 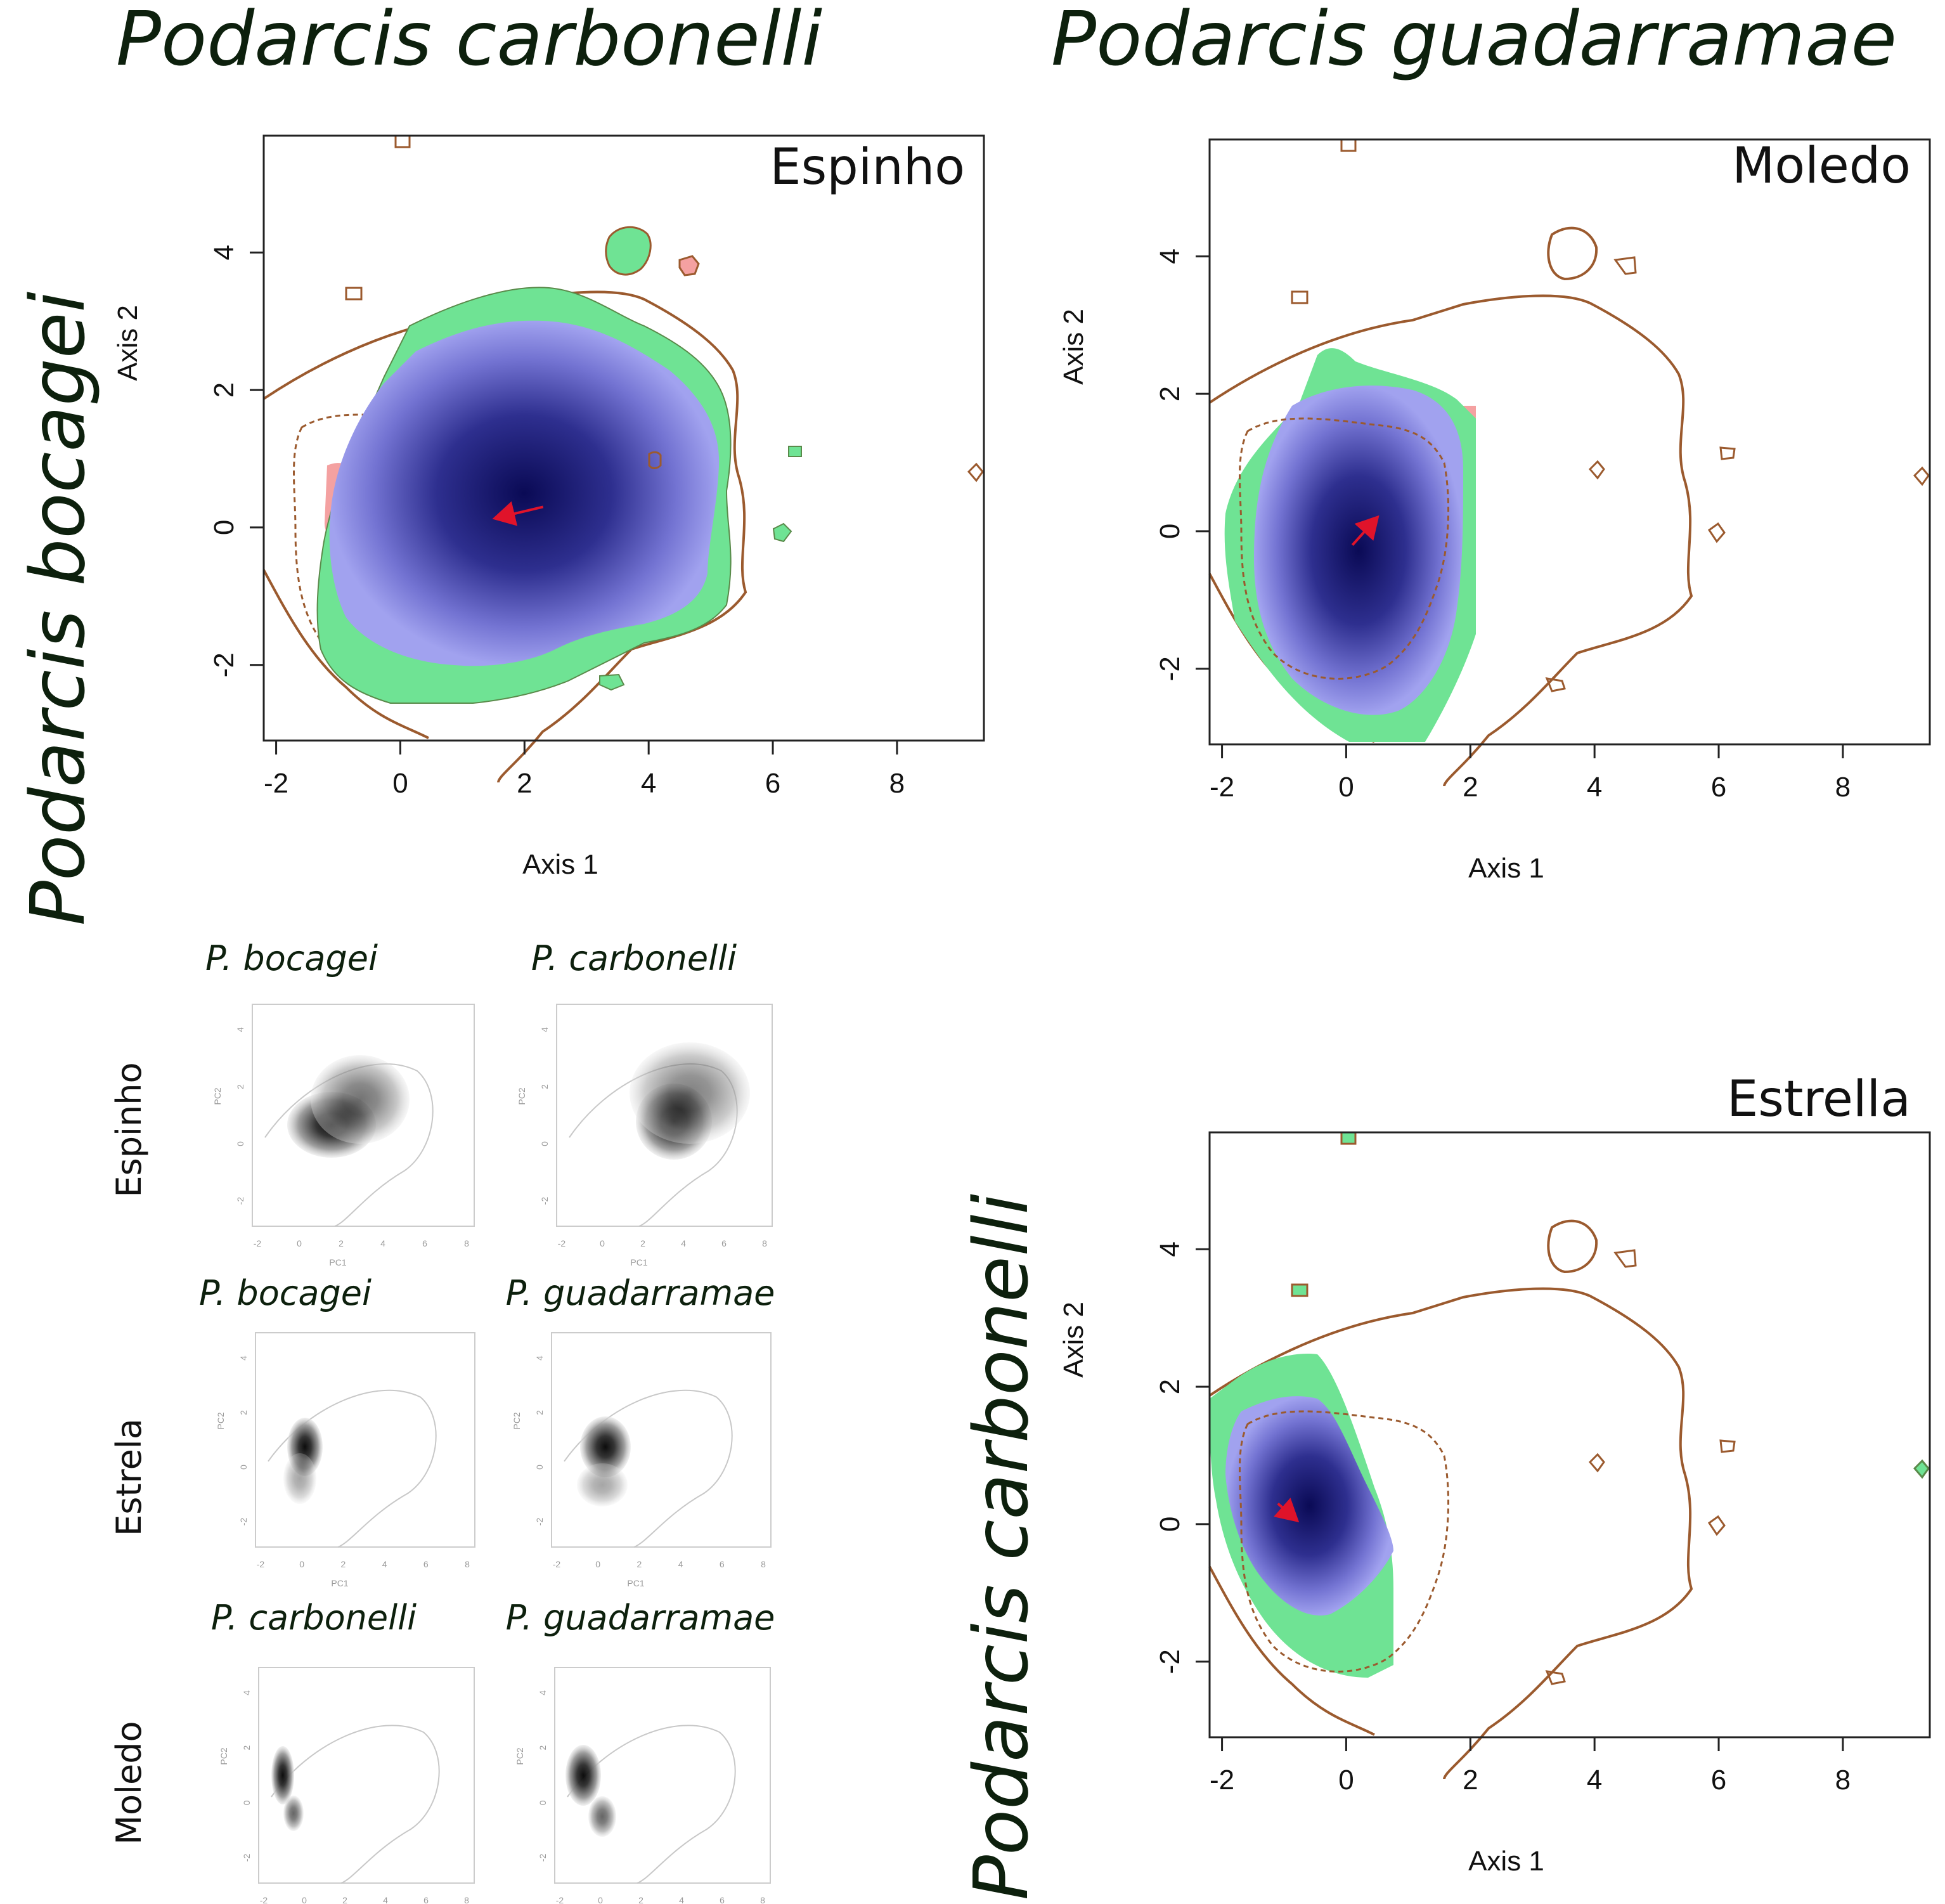 I want to click on y-tick-label: 4, so click(x=1170, y=1249).